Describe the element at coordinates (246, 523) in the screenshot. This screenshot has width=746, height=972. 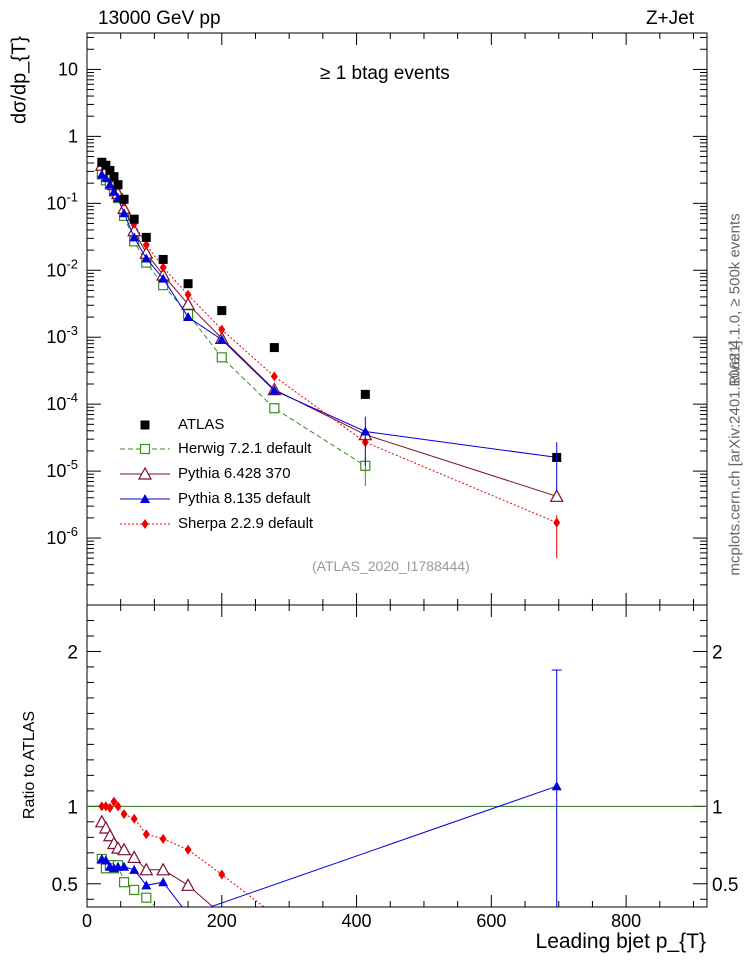
I see `legend-label-sherpa: Sherpa 2.2.9 default` at that location.